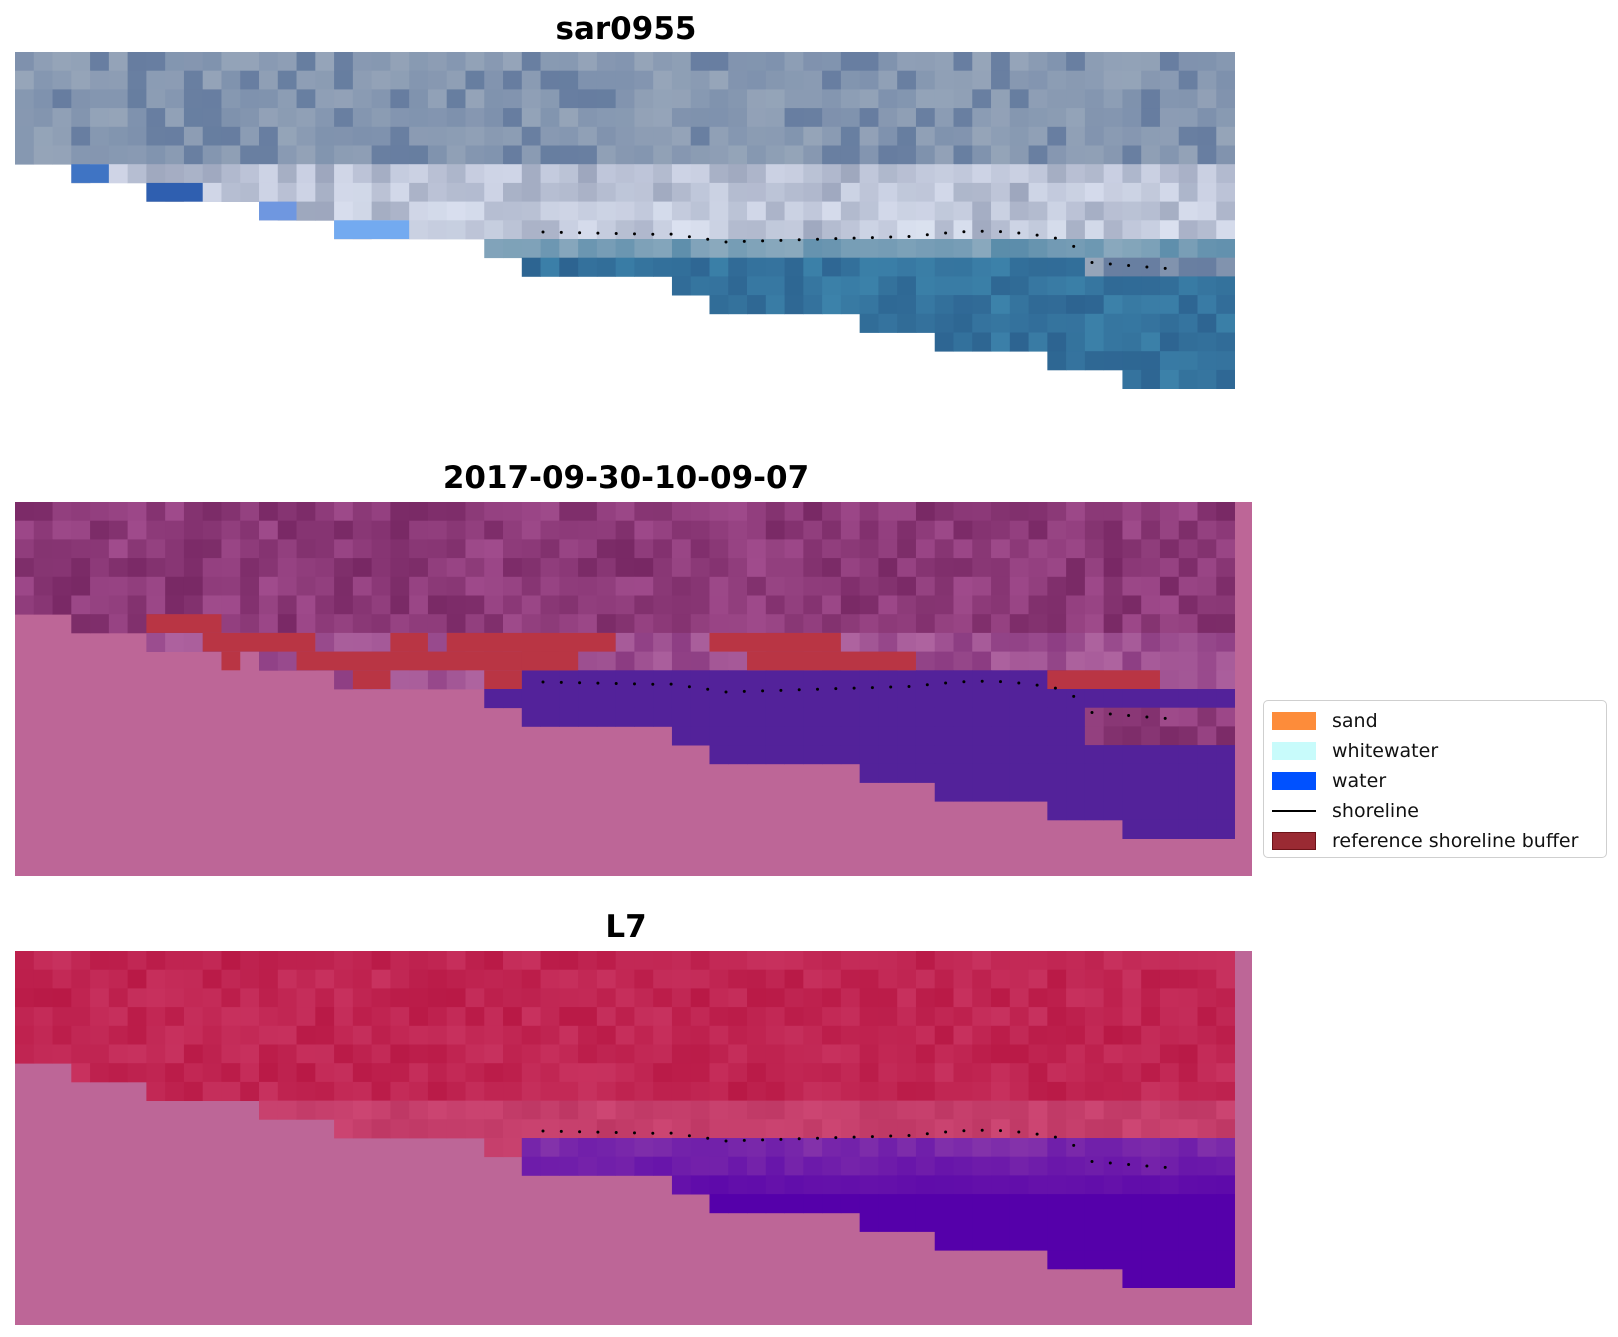 The width and height of the screenshot is (1618, 1337). Describe the element at coordinates (854, 1148) in the screenshot. I see `shoreline-dots-index` at that location.